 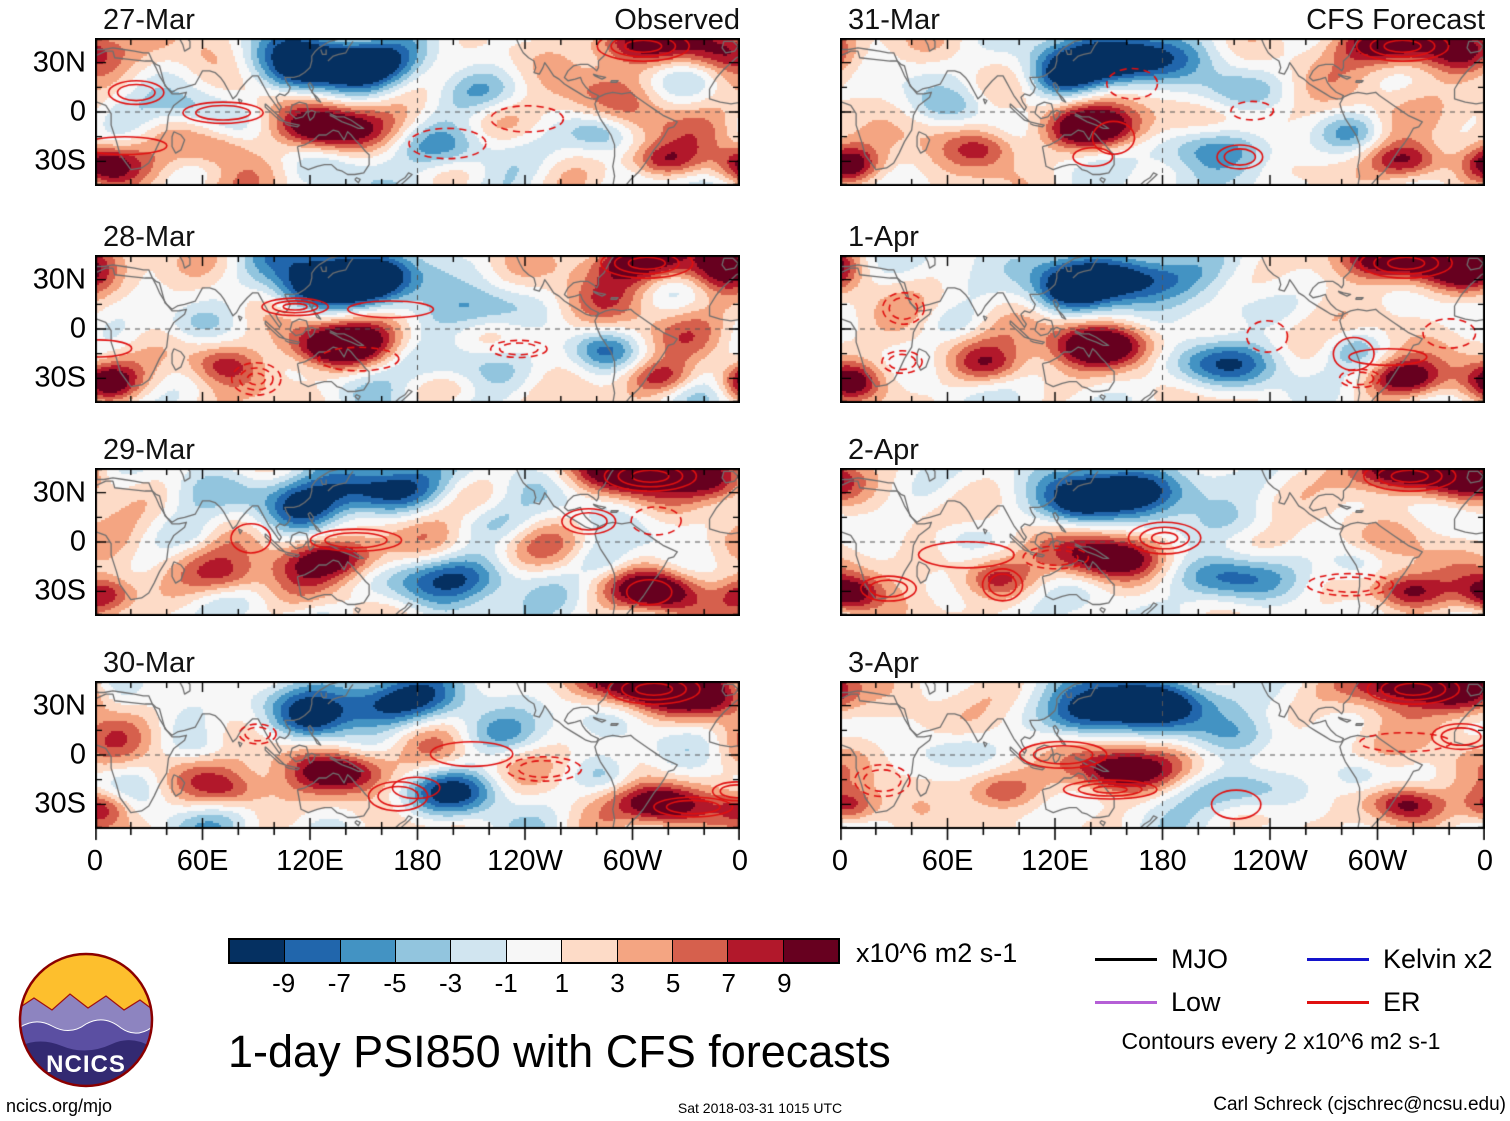 I want to click on colorbar-tick-label: 3, so click(x=617, y=983).